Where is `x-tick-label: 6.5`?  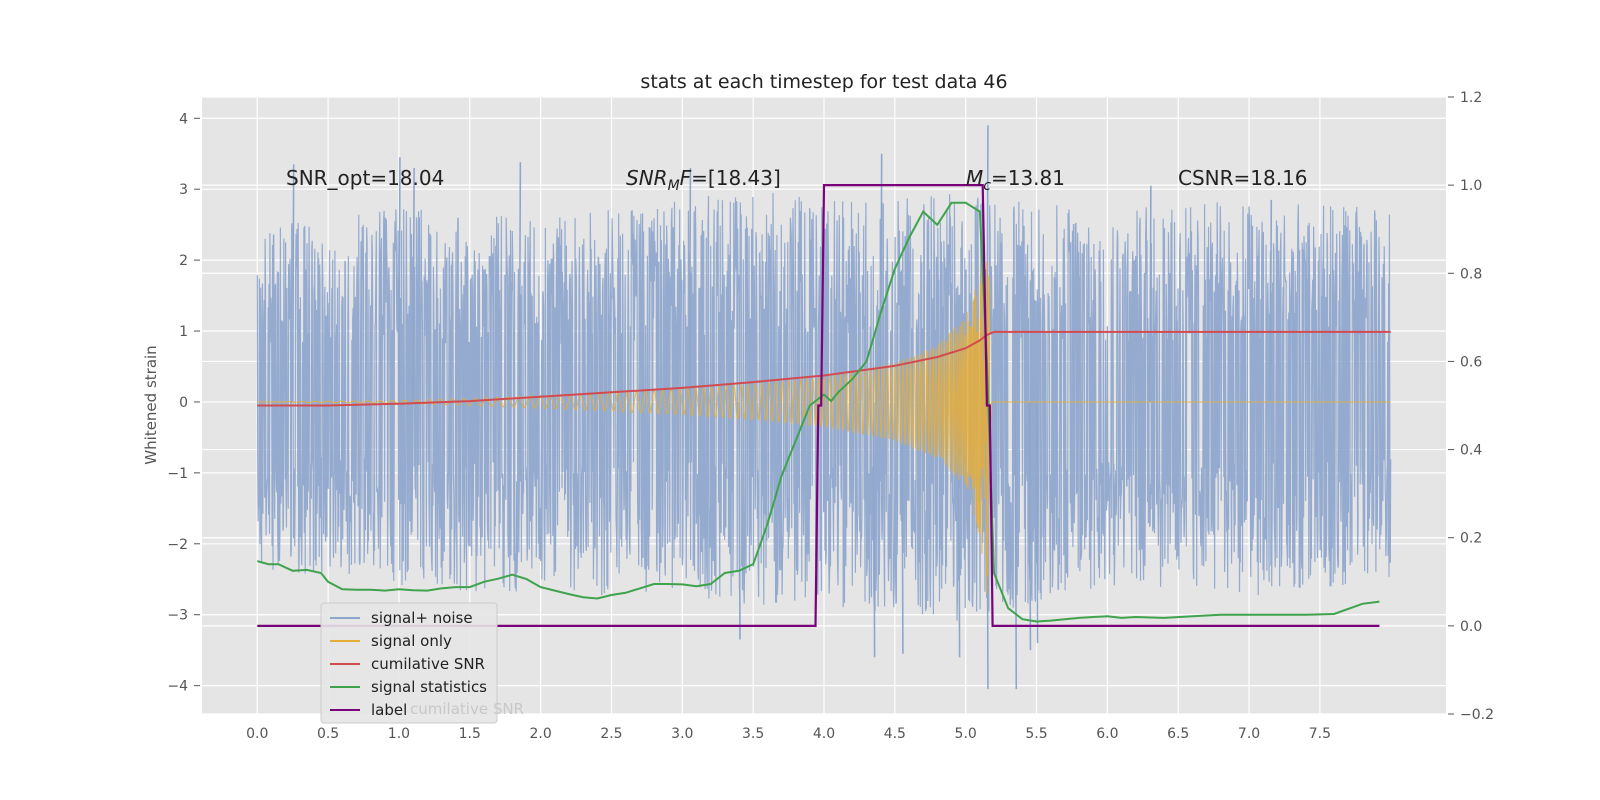 x-tick-label: 6.5 is located at coordinates (1178, 734).